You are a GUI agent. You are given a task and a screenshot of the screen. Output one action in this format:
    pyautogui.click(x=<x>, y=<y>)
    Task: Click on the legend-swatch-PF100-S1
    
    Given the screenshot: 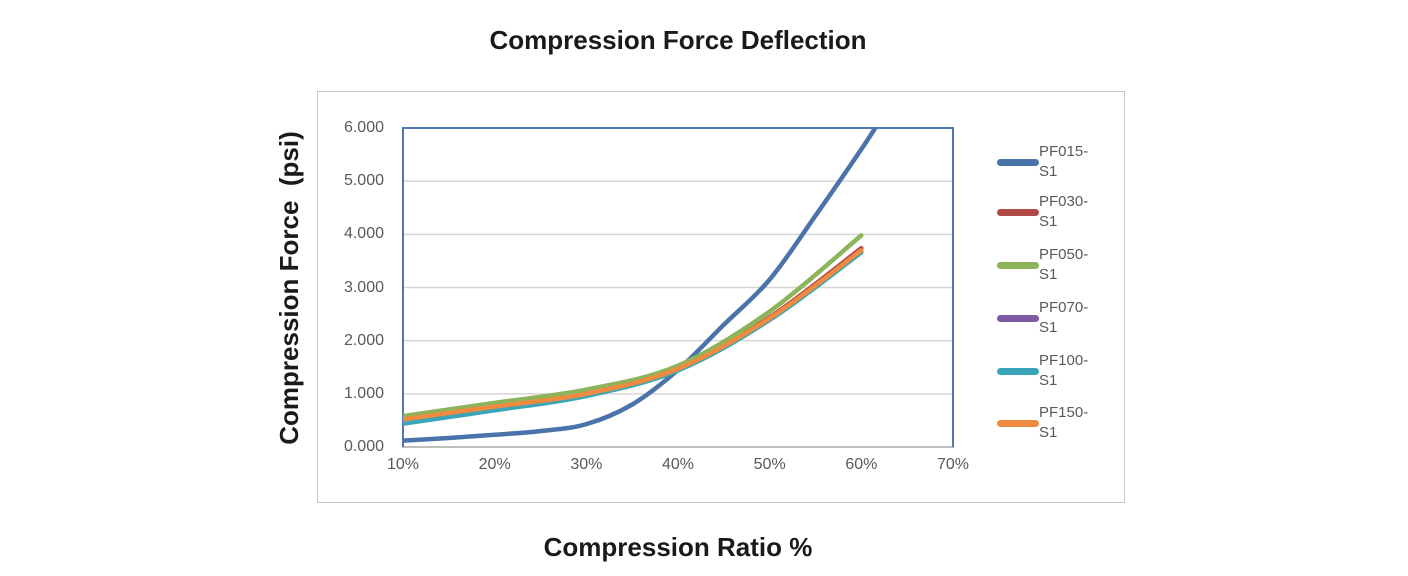 What is the action you would take?
    pyautogui.click(x=1018, y=371)
    